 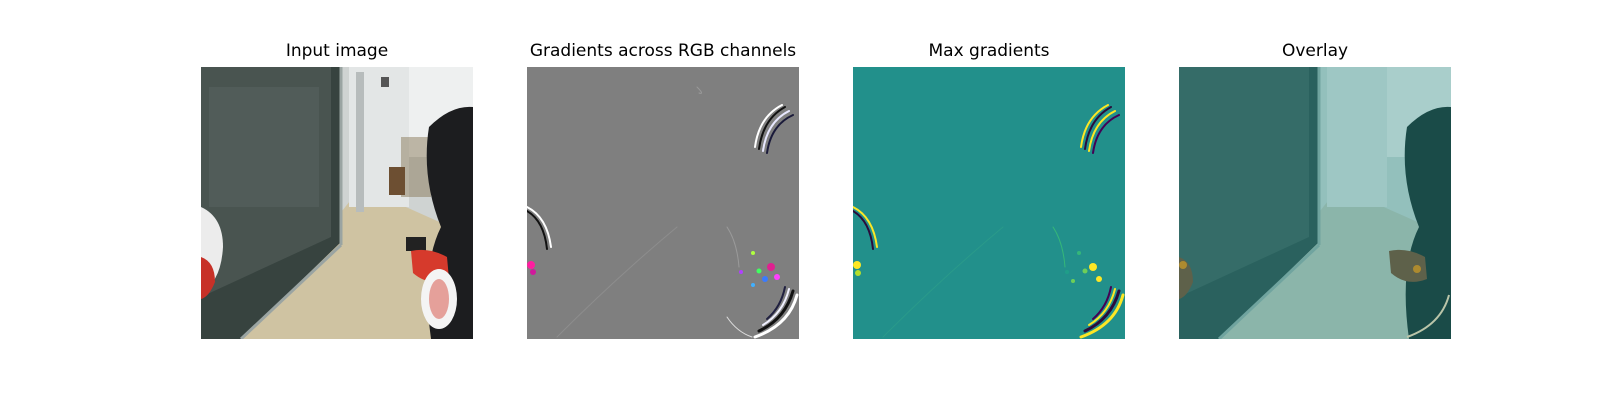 I want to click on panel-title-overlay: Overlay, so click(x=1315, y=51).